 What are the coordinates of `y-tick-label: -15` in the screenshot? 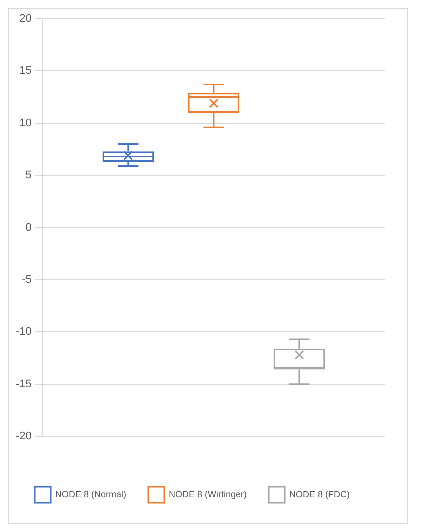 It's located at (24, 384).